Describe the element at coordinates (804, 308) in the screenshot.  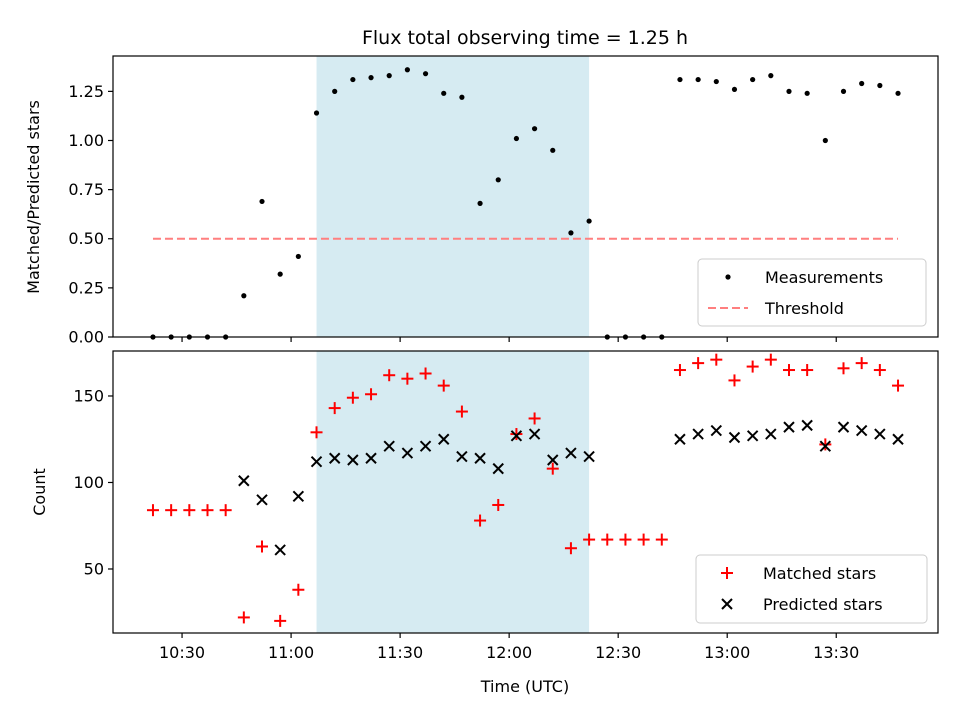
I see `threshold-legend-label: Threshold` at that location.